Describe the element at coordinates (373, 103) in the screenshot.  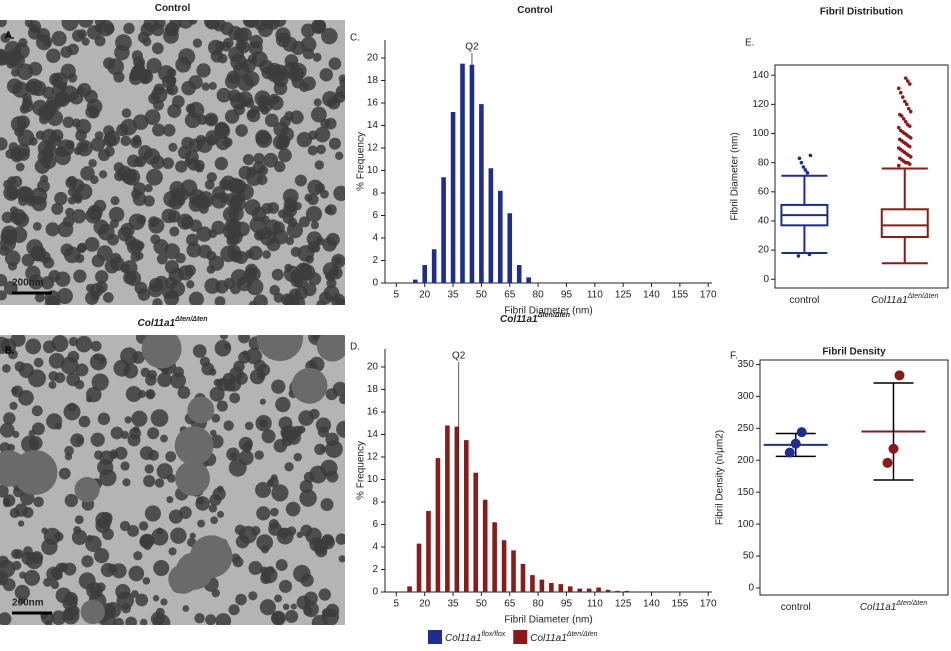
I see `y-tick-label: 16` at that location.